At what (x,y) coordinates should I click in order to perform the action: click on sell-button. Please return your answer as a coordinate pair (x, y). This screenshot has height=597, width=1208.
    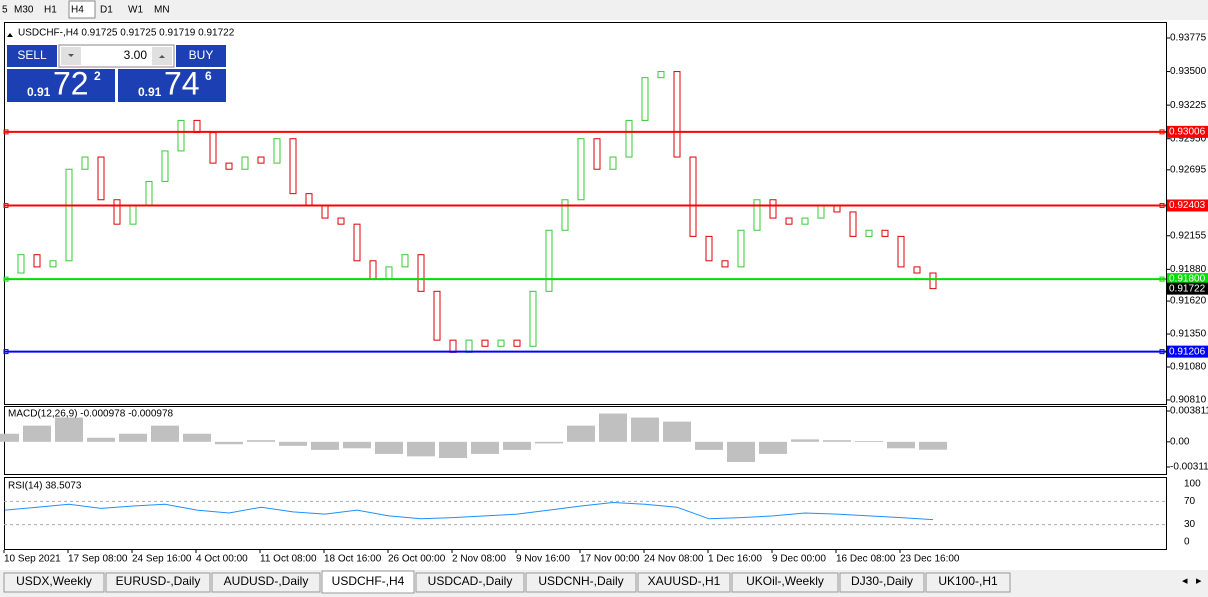
    Looking at the image, I should click on (32, 56).